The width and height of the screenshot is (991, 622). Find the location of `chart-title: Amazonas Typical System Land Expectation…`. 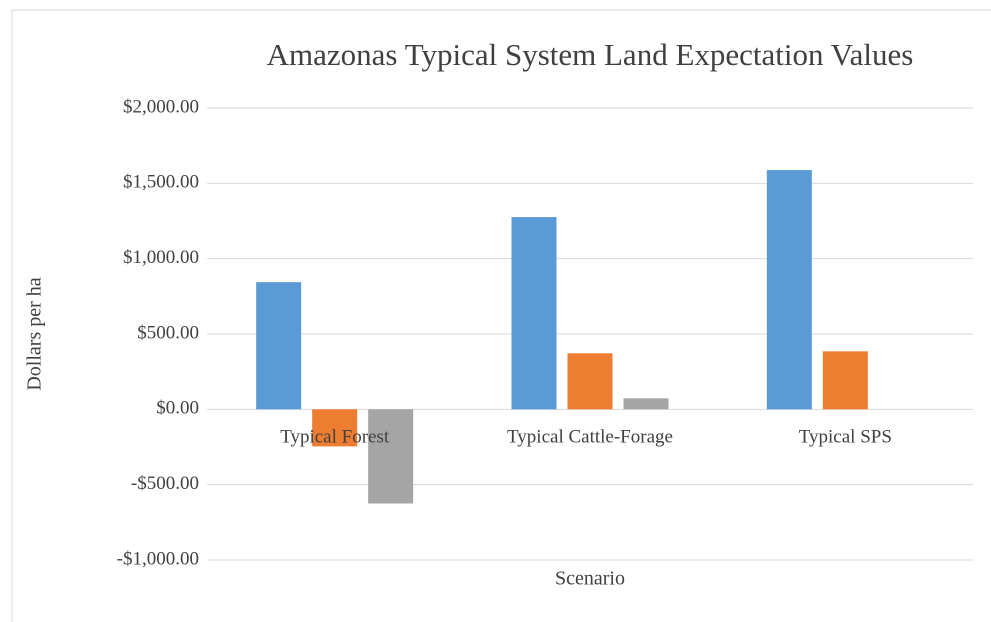

chart-title: Amazonas Typical System Land Expectation… is located at coordinates (590, 54).